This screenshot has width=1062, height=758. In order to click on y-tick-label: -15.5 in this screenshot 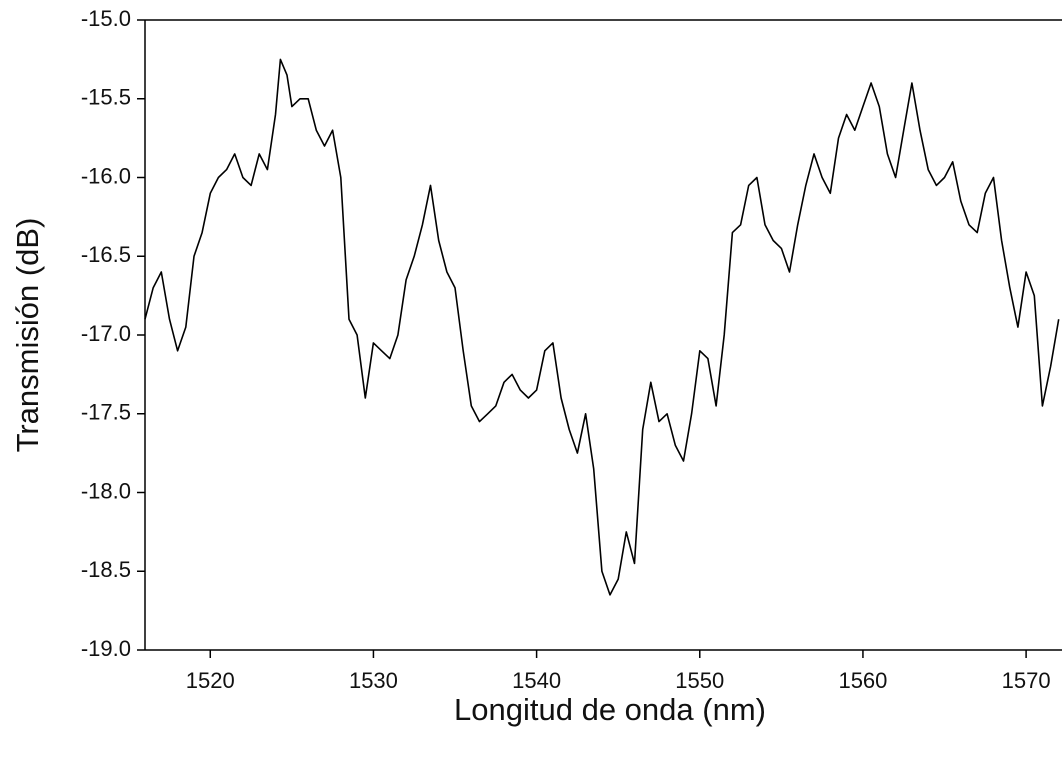, I will do `click(106, 97)`.